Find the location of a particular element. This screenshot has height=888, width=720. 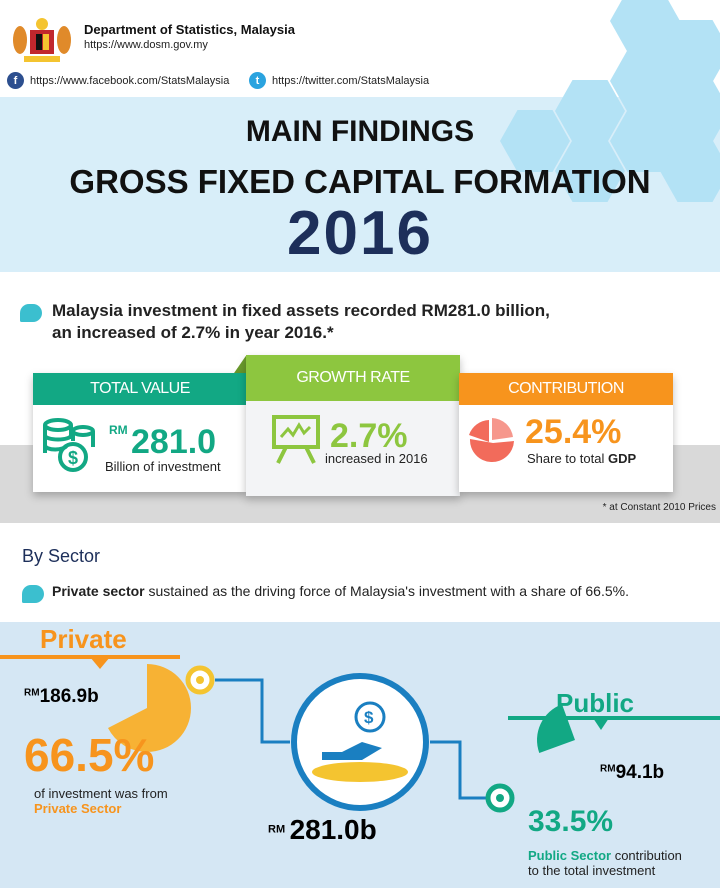

facebook-url: https://www.facebook.com/StatsMalaysia is located at coordinates (130, 80).